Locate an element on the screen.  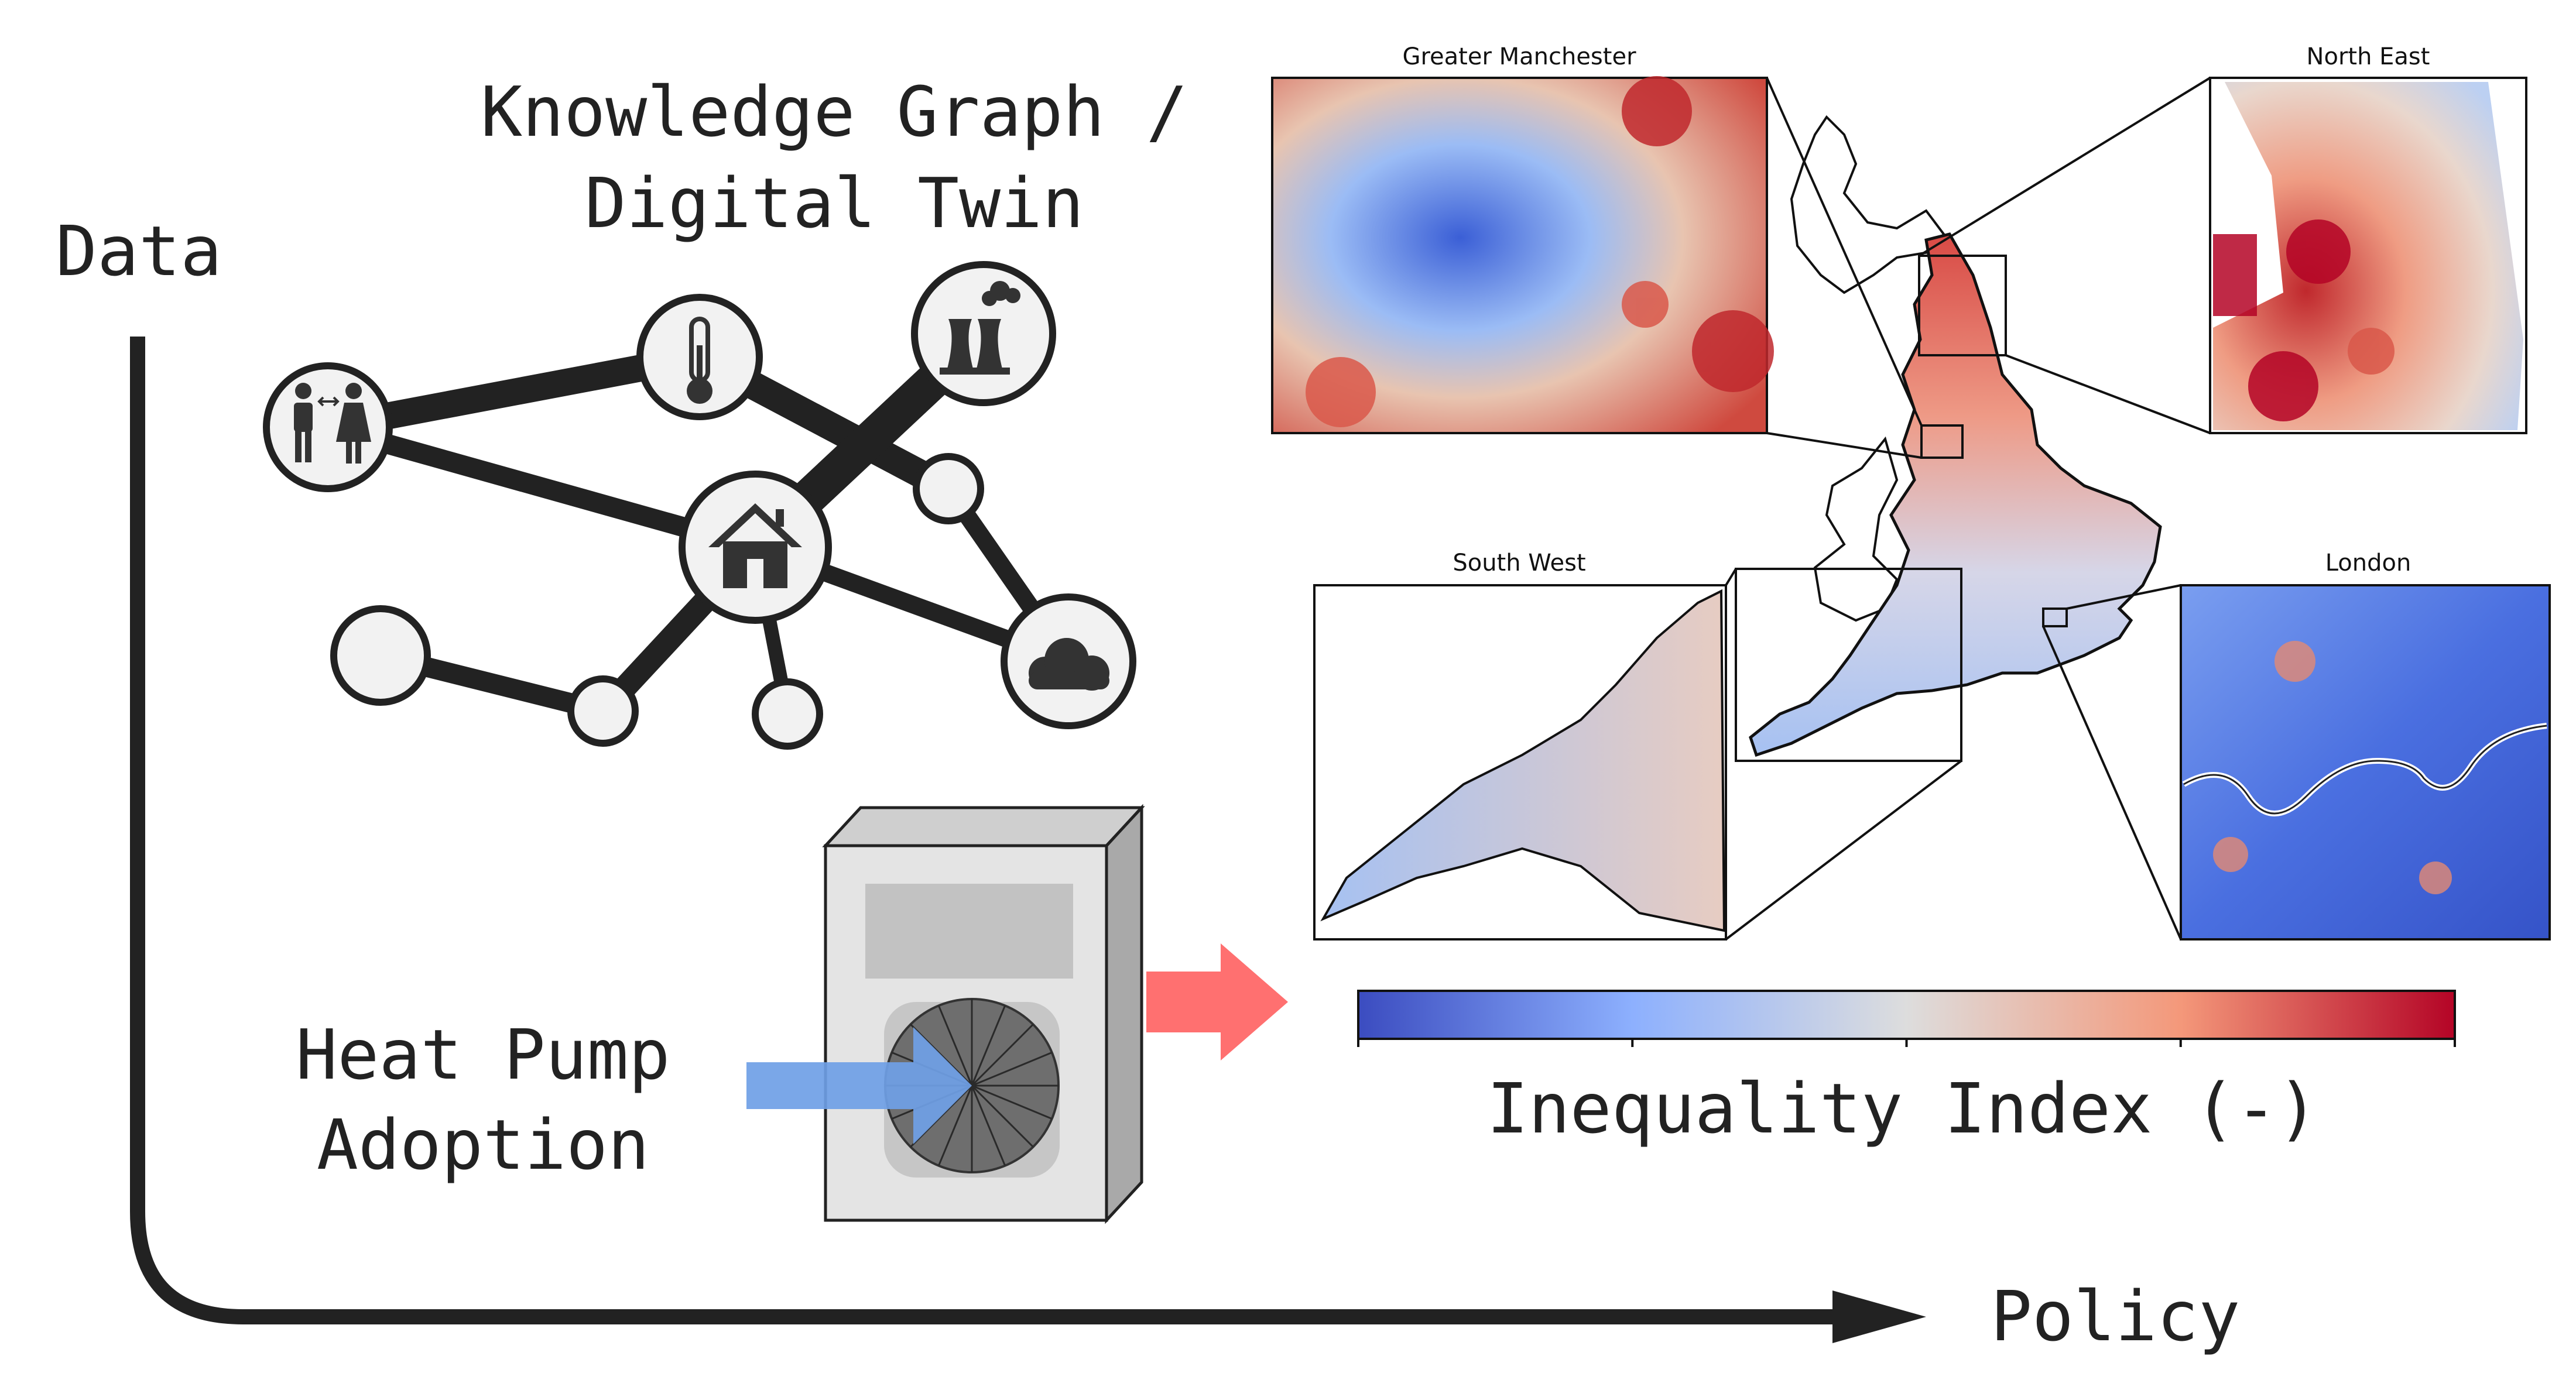
england-outline is located at coordinates (1955, 494).